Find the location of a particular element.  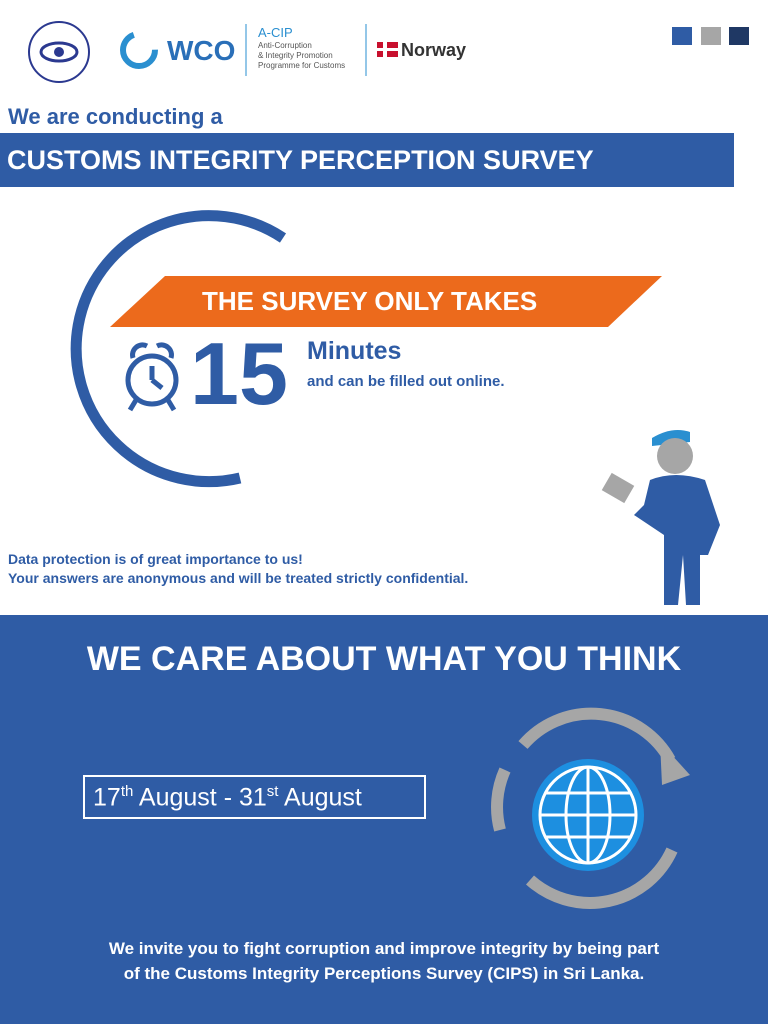

banner-title: CUSTOMS INTEGRITY PERCEPTION SURVEY is located at coordinates (300, 160).